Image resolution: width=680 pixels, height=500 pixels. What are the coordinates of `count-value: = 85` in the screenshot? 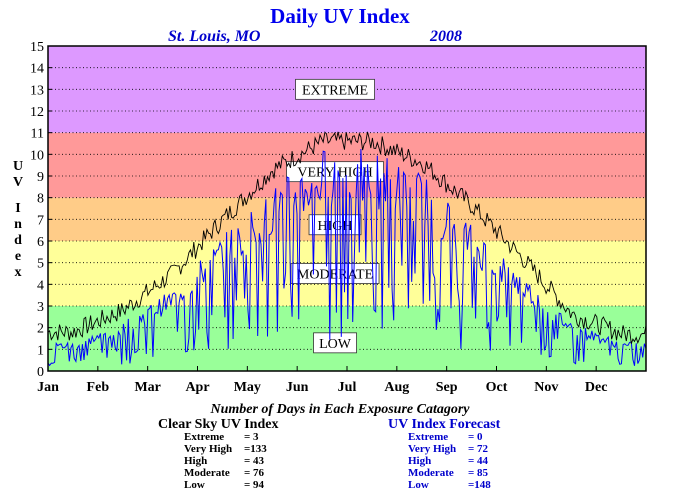 It's located at (478, 473).